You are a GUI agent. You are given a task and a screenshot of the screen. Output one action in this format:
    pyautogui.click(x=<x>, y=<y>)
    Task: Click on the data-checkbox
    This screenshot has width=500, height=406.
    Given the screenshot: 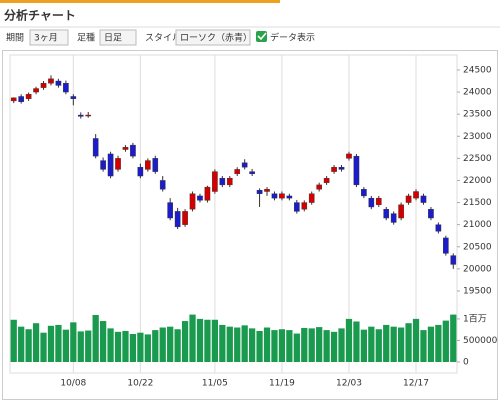 What is the action you would take?
    pyautogui.click(x=261, y=36)
    